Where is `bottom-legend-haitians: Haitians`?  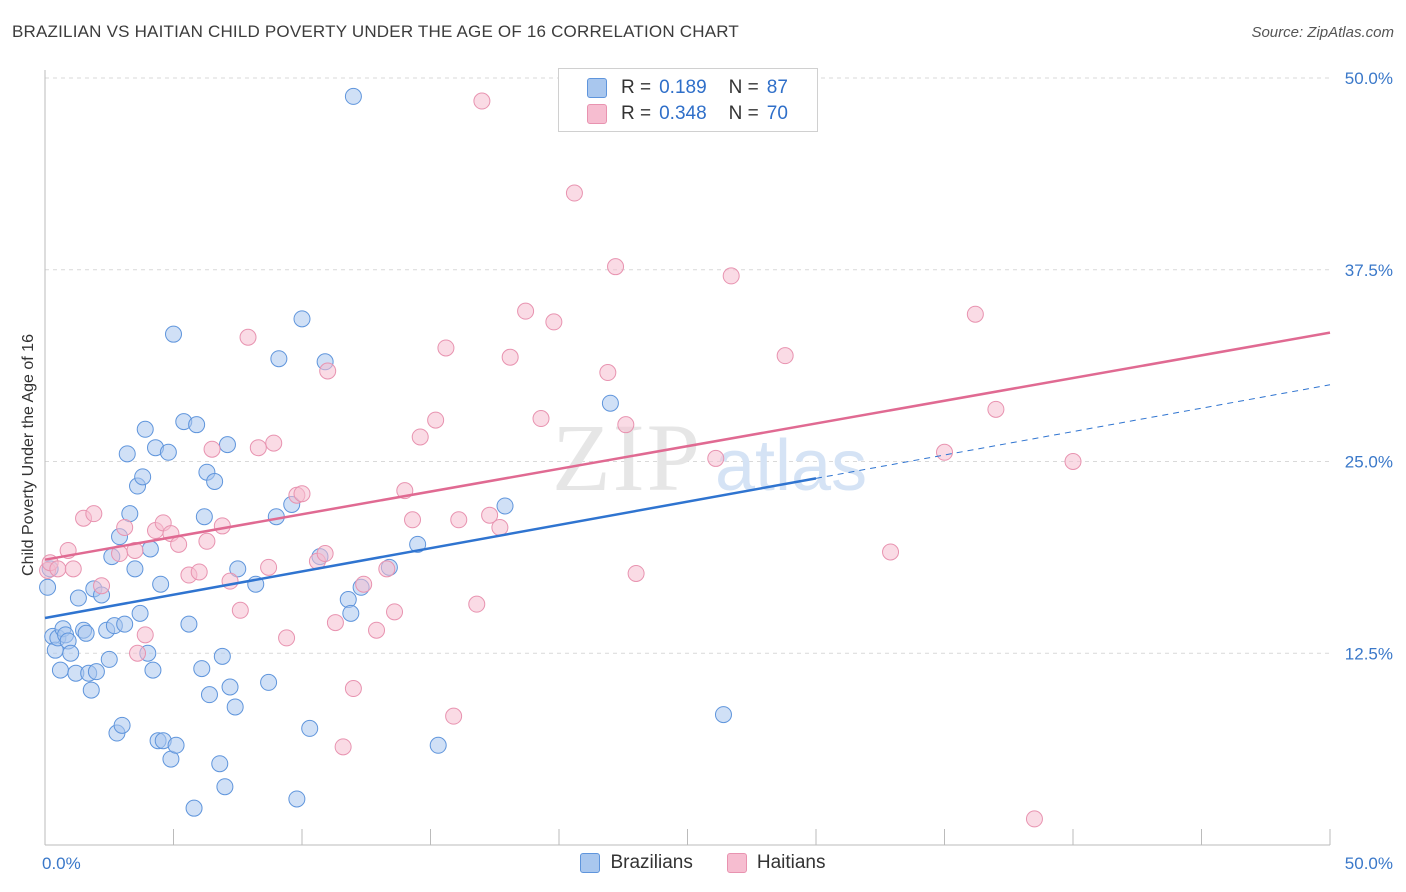
bottom-legend-haitians: Haitians is located at coordinates (776, 863).